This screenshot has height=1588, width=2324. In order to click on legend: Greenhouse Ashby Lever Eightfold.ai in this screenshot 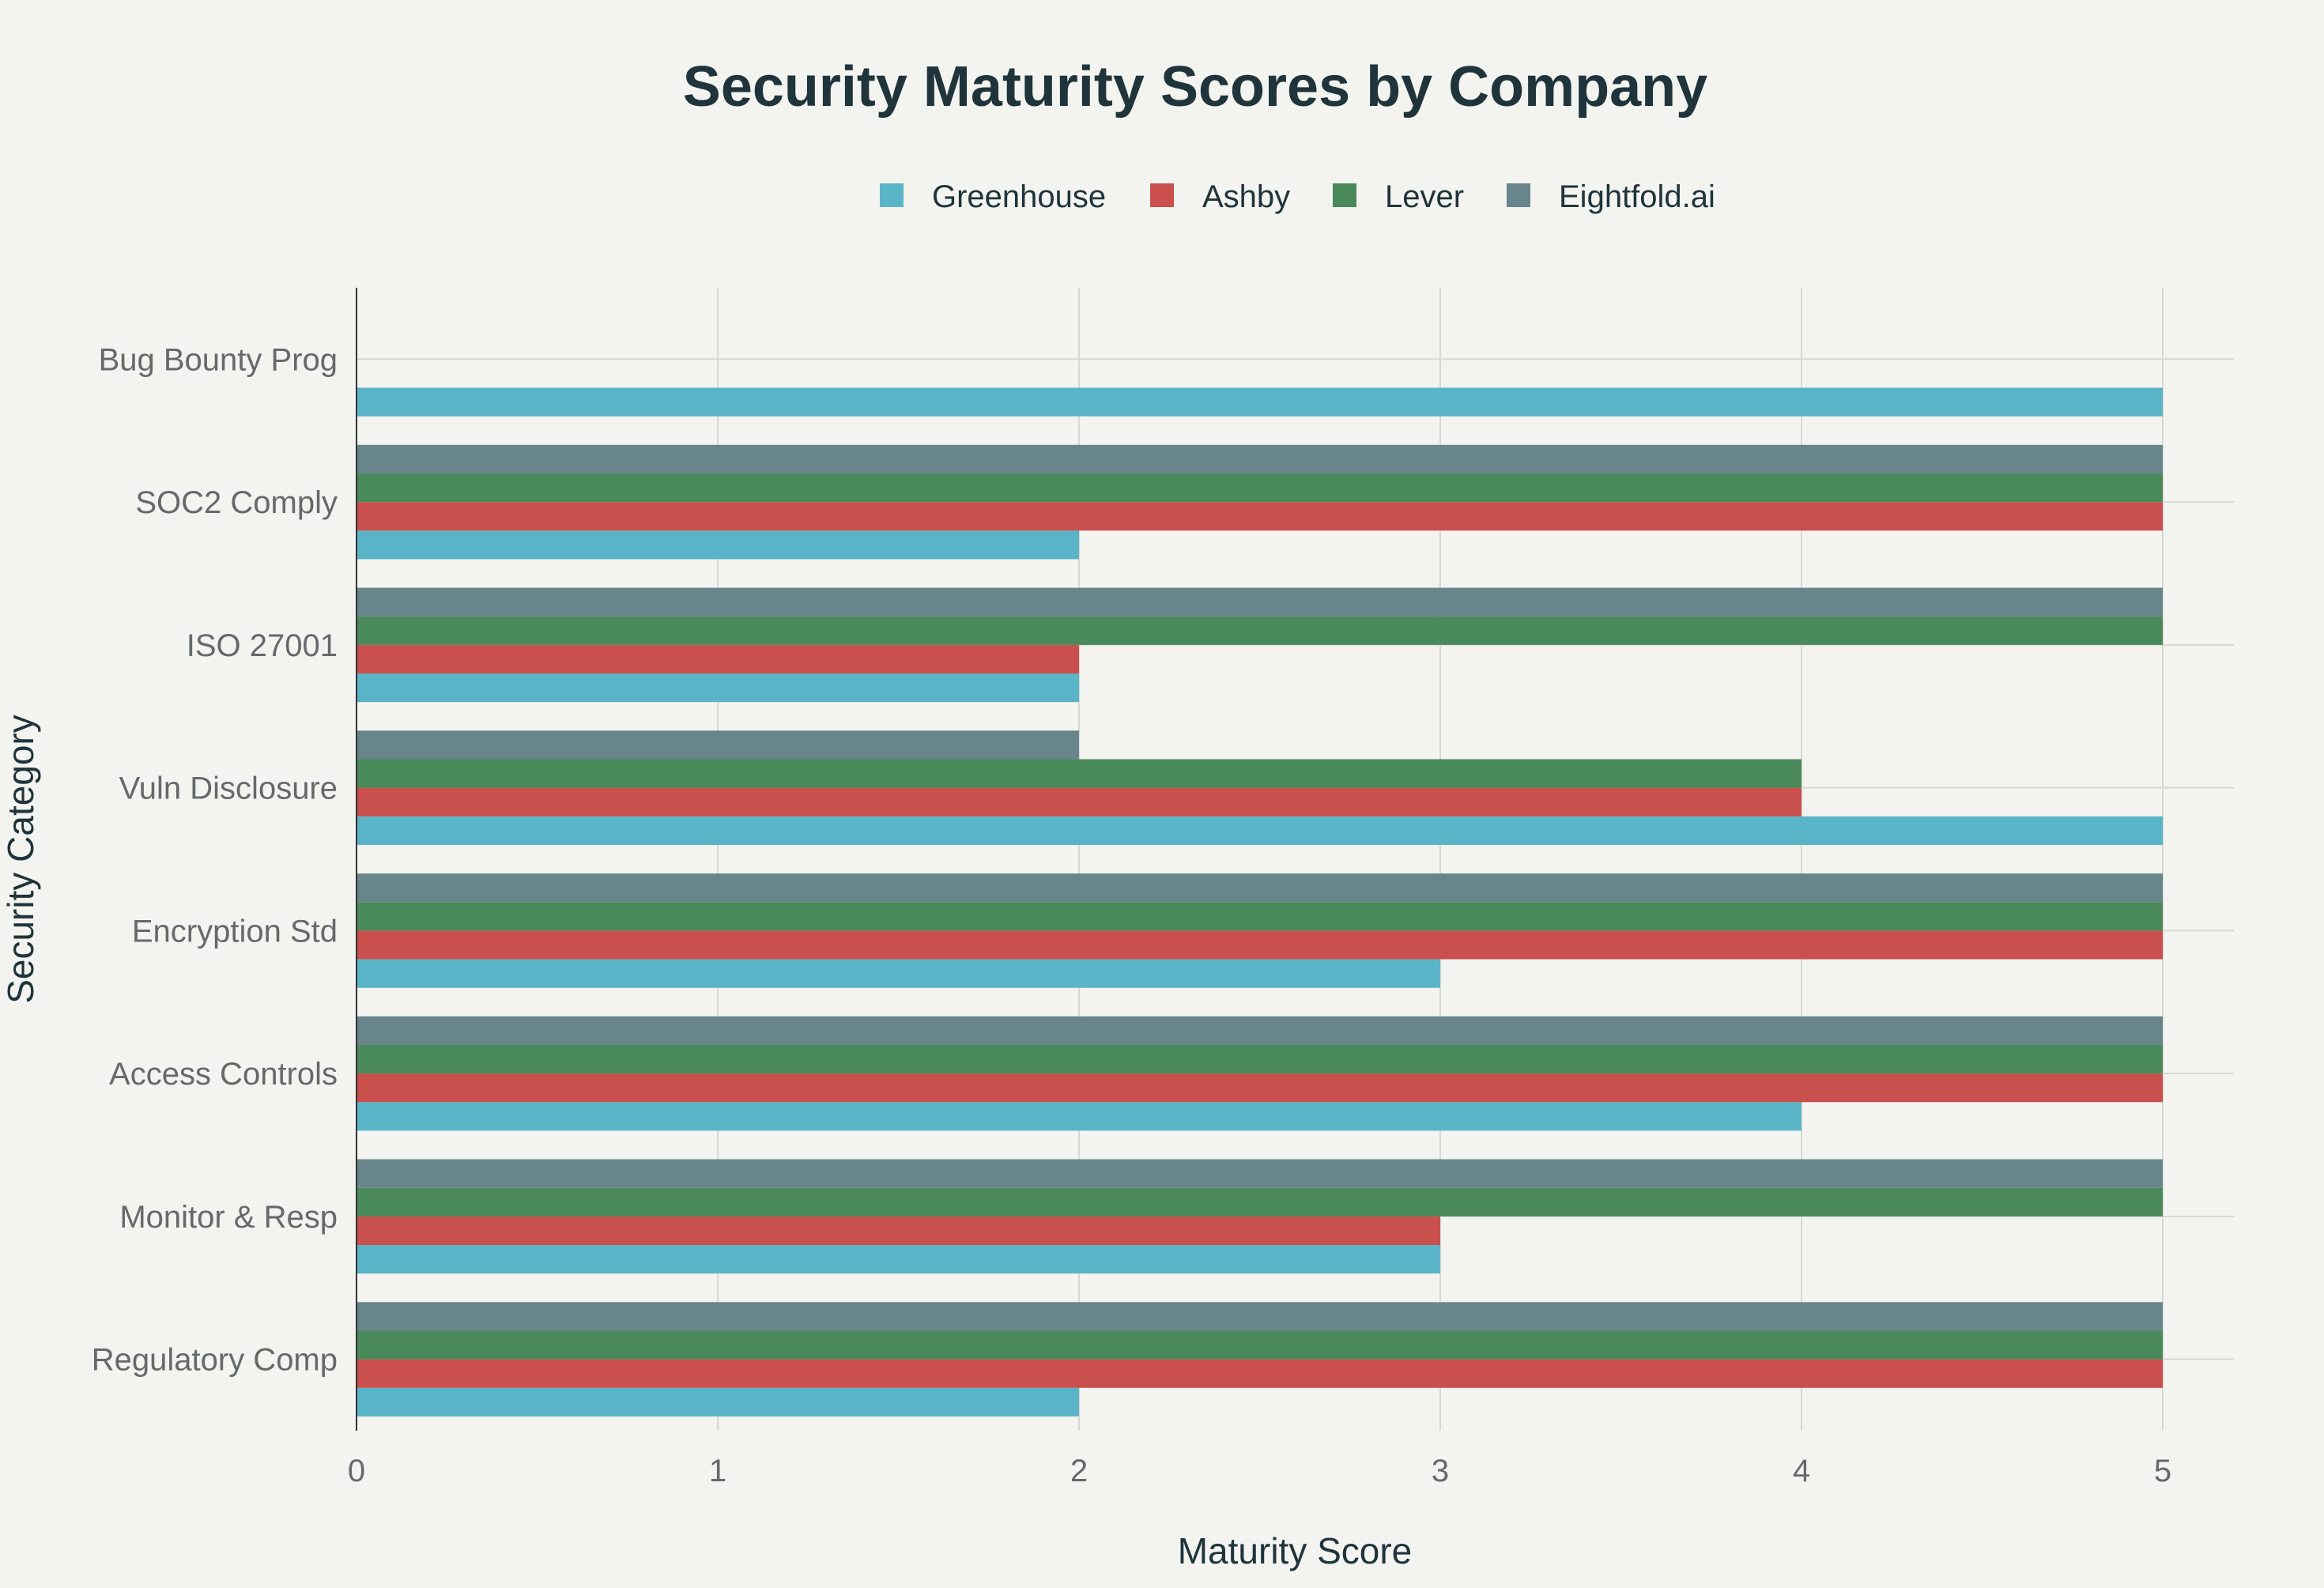, I will do `click(1297, 196)`.